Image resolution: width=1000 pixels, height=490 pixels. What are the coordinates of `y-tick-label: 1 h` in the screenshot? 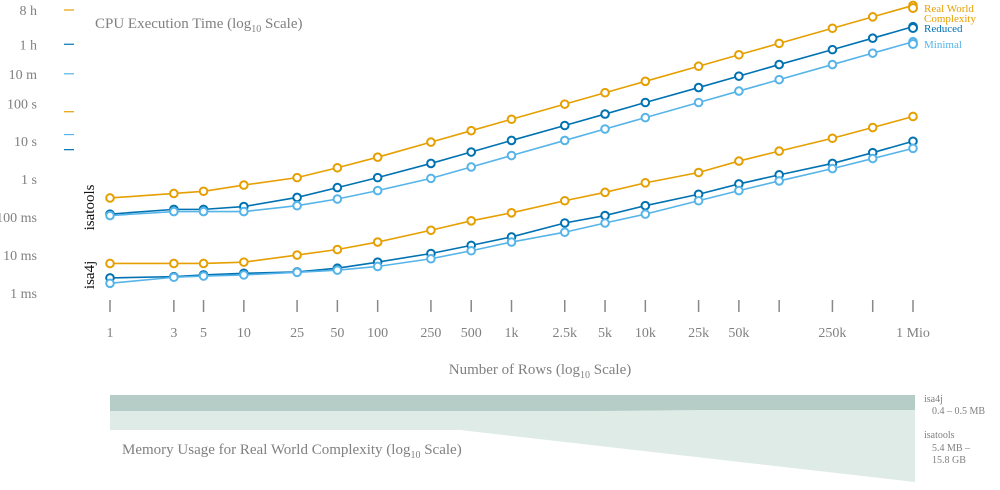 It's located at (29, 45).